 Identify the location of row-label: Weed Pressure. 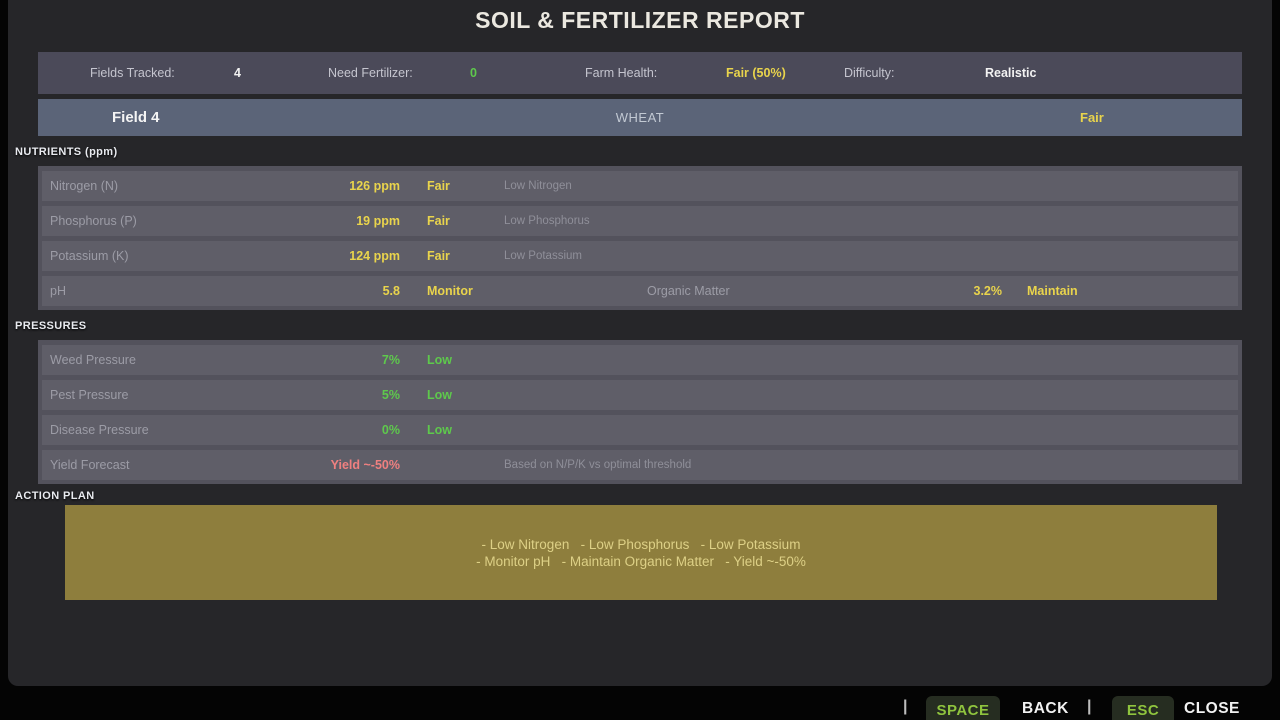
(93, 360).